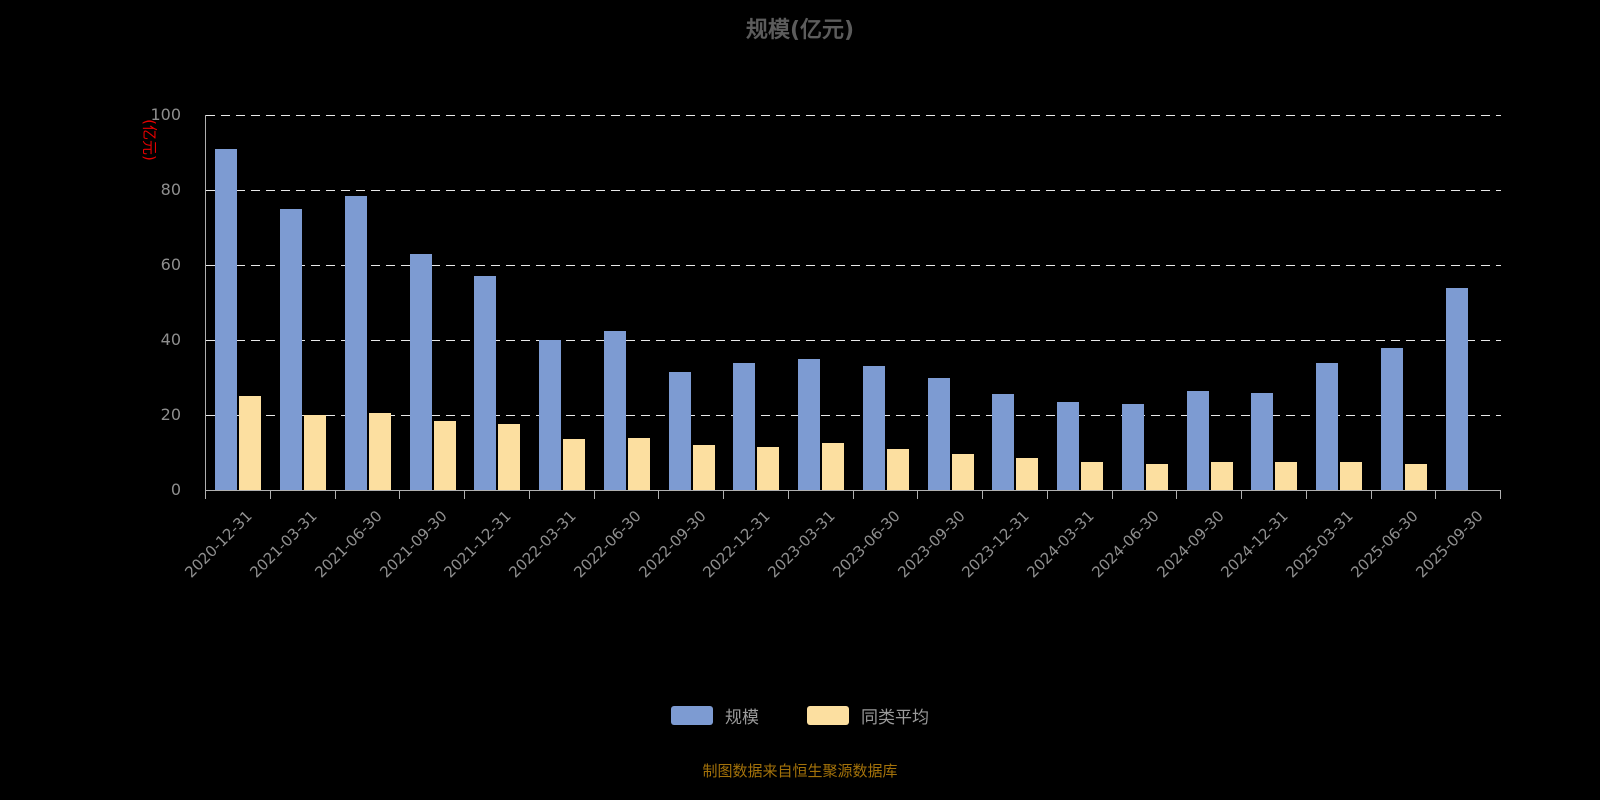  Describe the element at coordinates (1449, 544) in the screenshot. I see `x-tick-label-2025-09-30: 2025-09-30` at that location.